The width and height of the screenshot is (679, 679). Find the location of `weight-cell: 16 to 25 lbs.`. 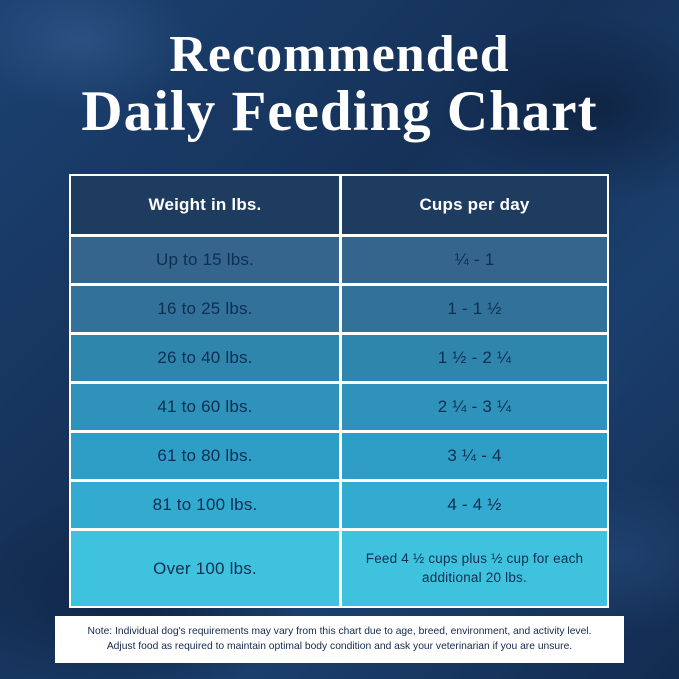

weight-cell: 16 to 25 lbs. is located at coordinates (205, 308).